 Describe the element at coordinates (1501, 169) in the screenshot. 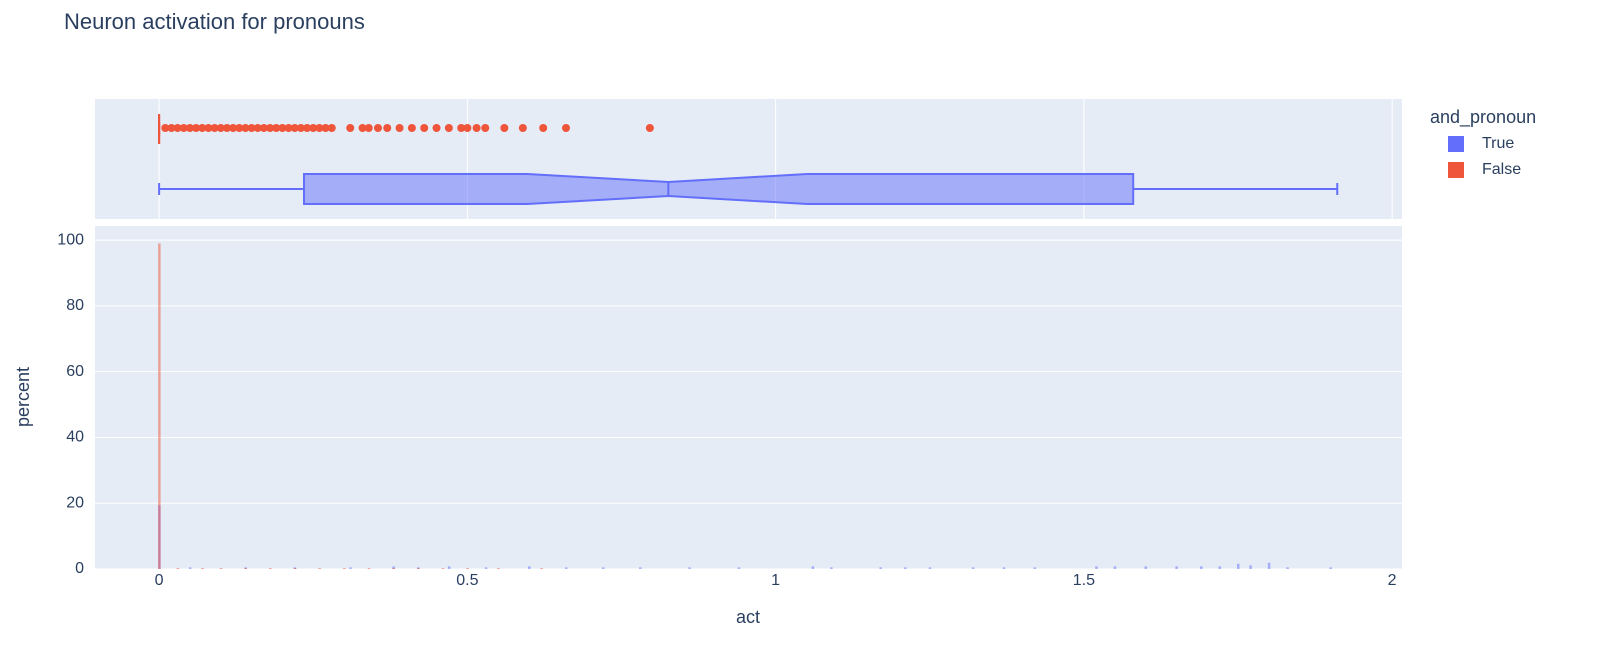

I see `legend-label: False` at that location.